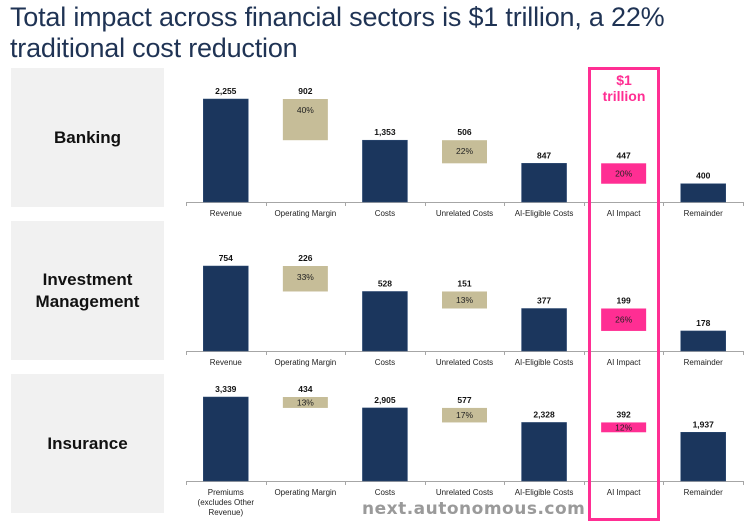 The image size is (750, 525). I want to click on x-tick-label: Premiums, so click(226, 492).